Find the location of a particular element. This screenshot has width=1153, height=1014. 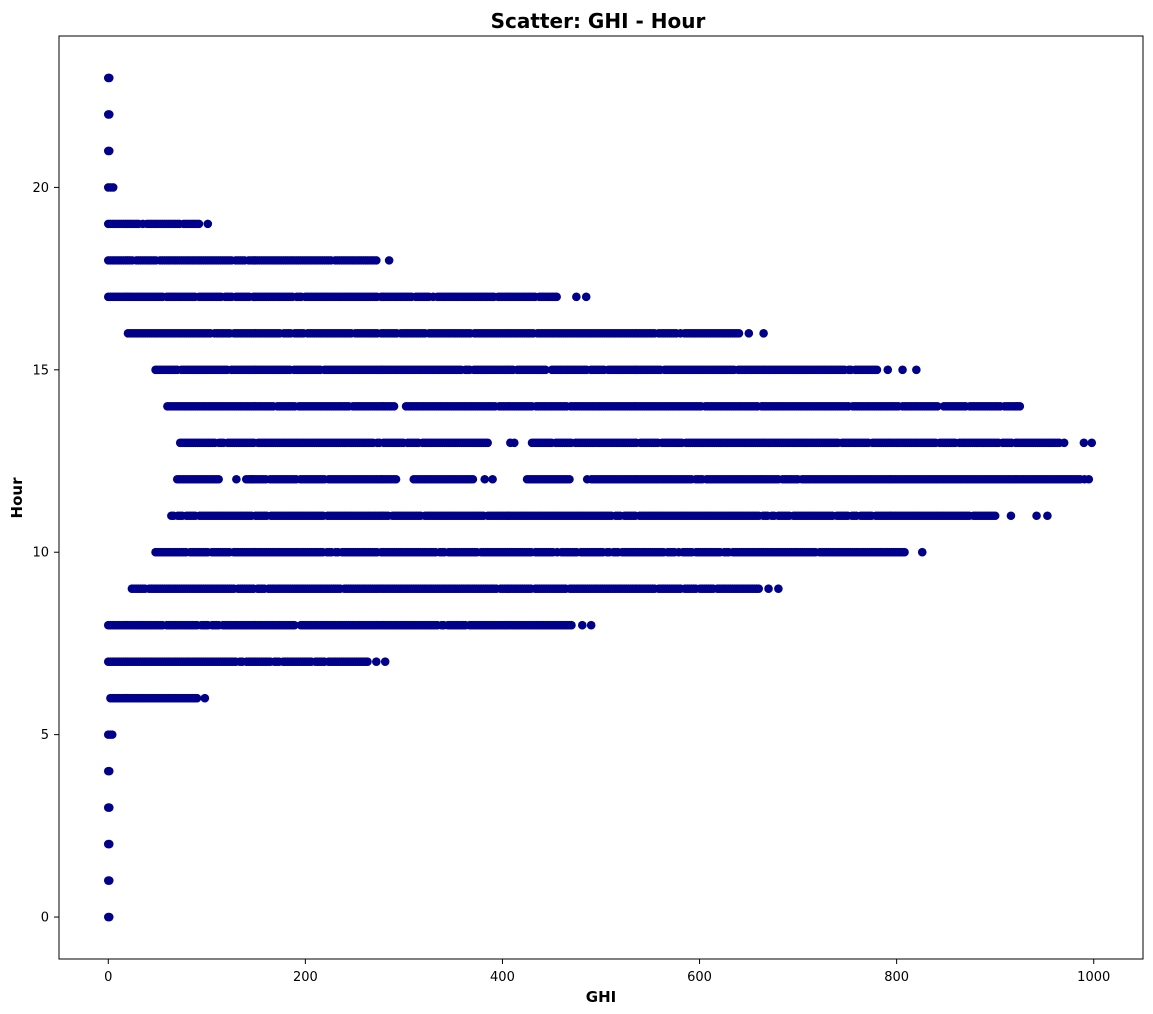

x-tick-label: 200 is located at coordinates (305, 977).